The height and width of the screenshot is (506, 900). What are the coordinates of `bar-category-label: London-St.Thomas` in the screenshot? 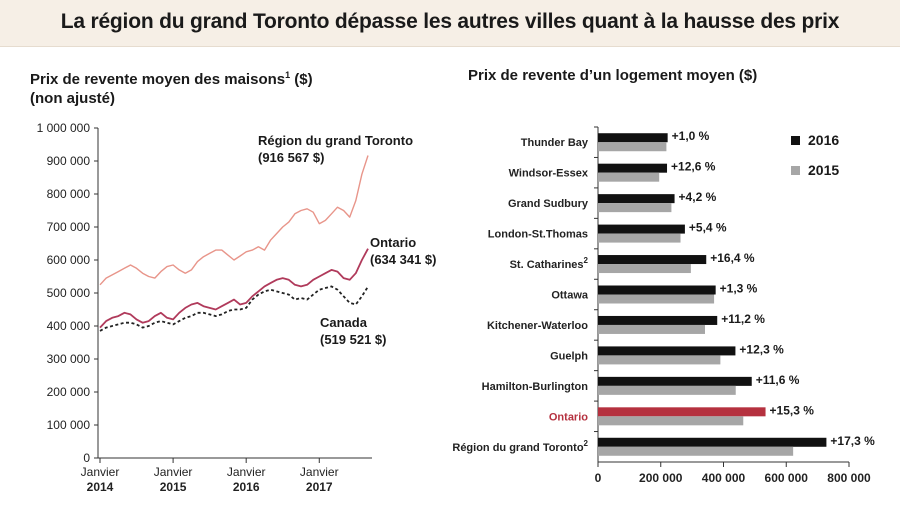 It's located at (538, 235).